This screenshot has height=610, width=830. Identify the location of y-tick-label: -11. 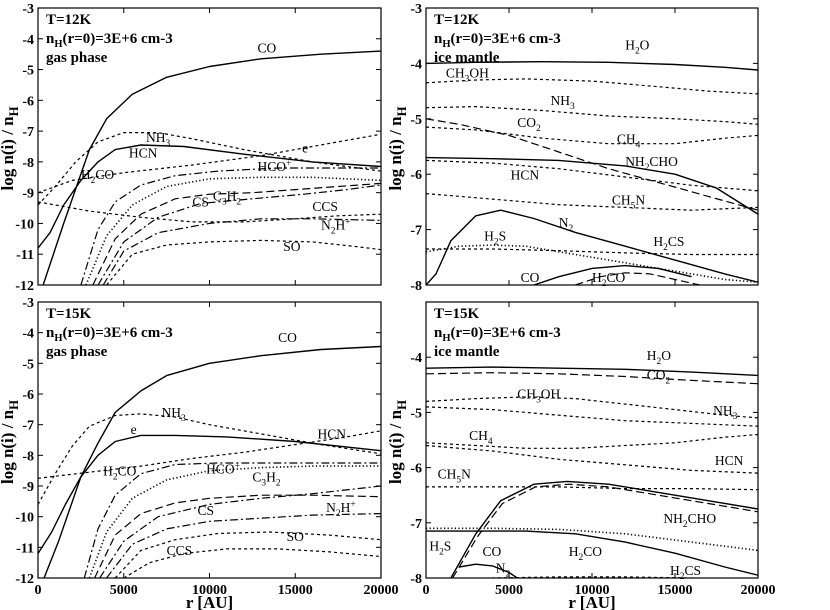
(25, 255).